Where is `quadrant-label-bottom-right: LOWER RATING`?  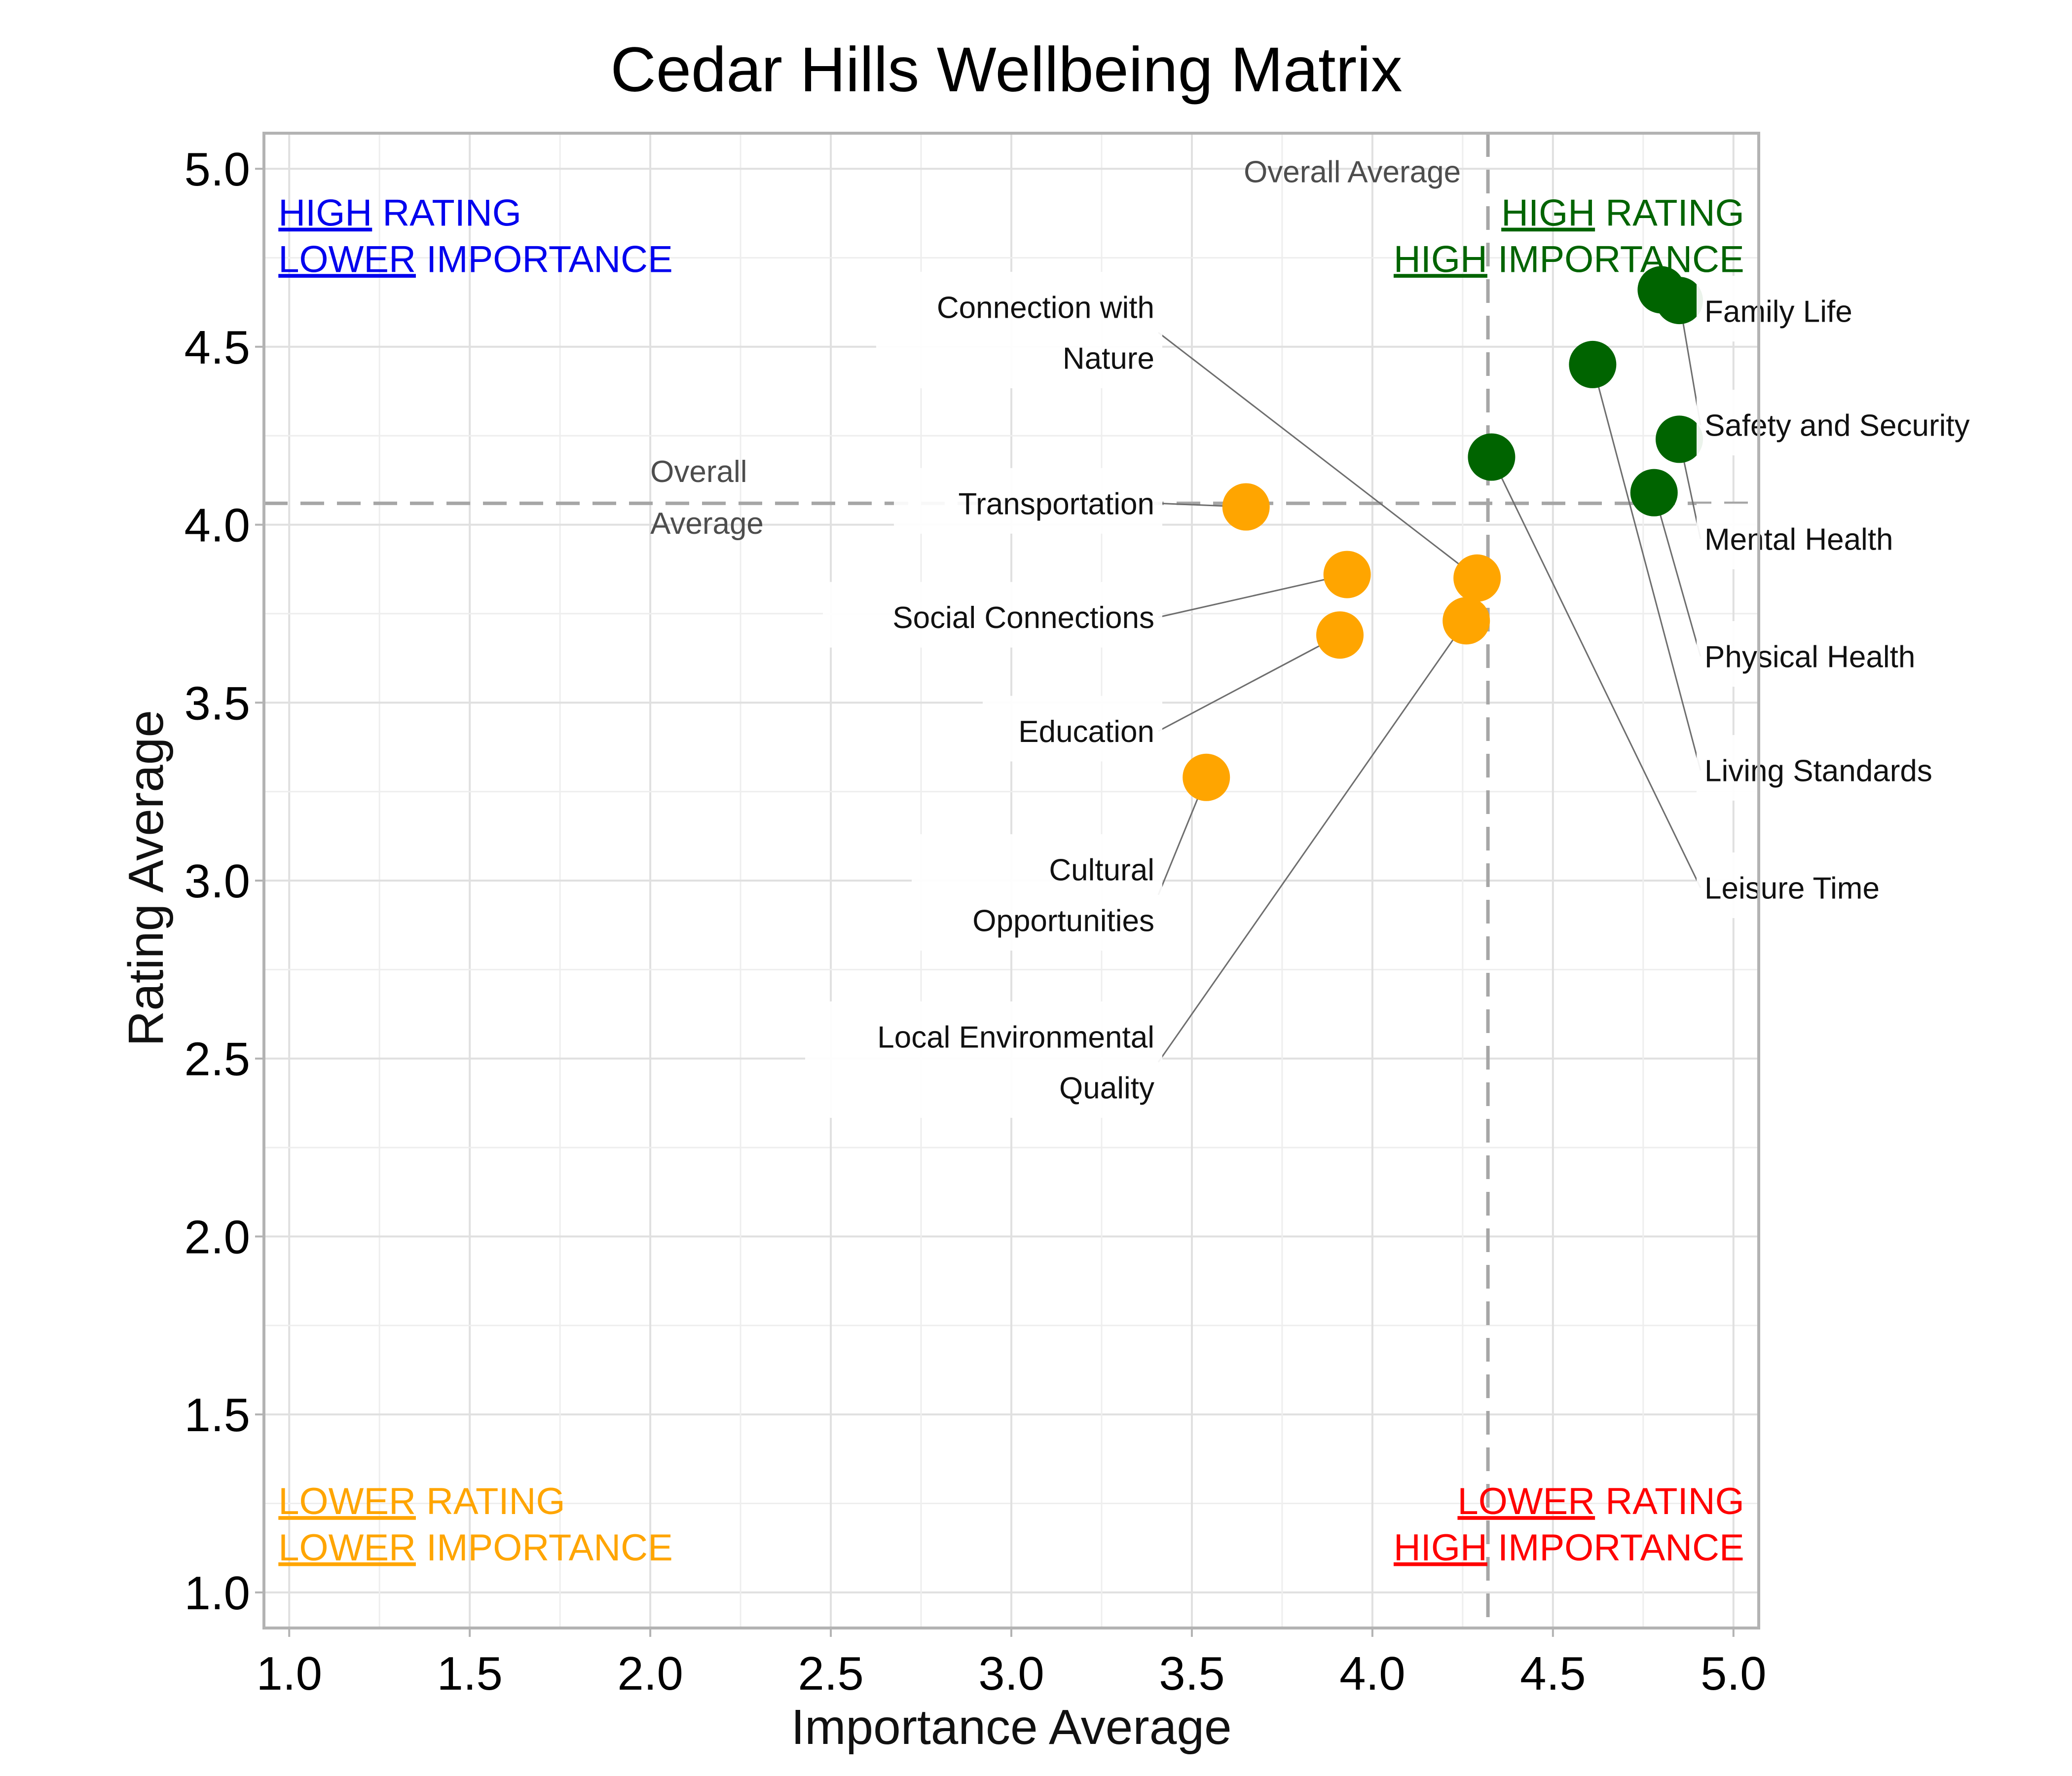
quadrant-label-bottom-right: LOWER RATING is located at coordinates (1601, 1501).